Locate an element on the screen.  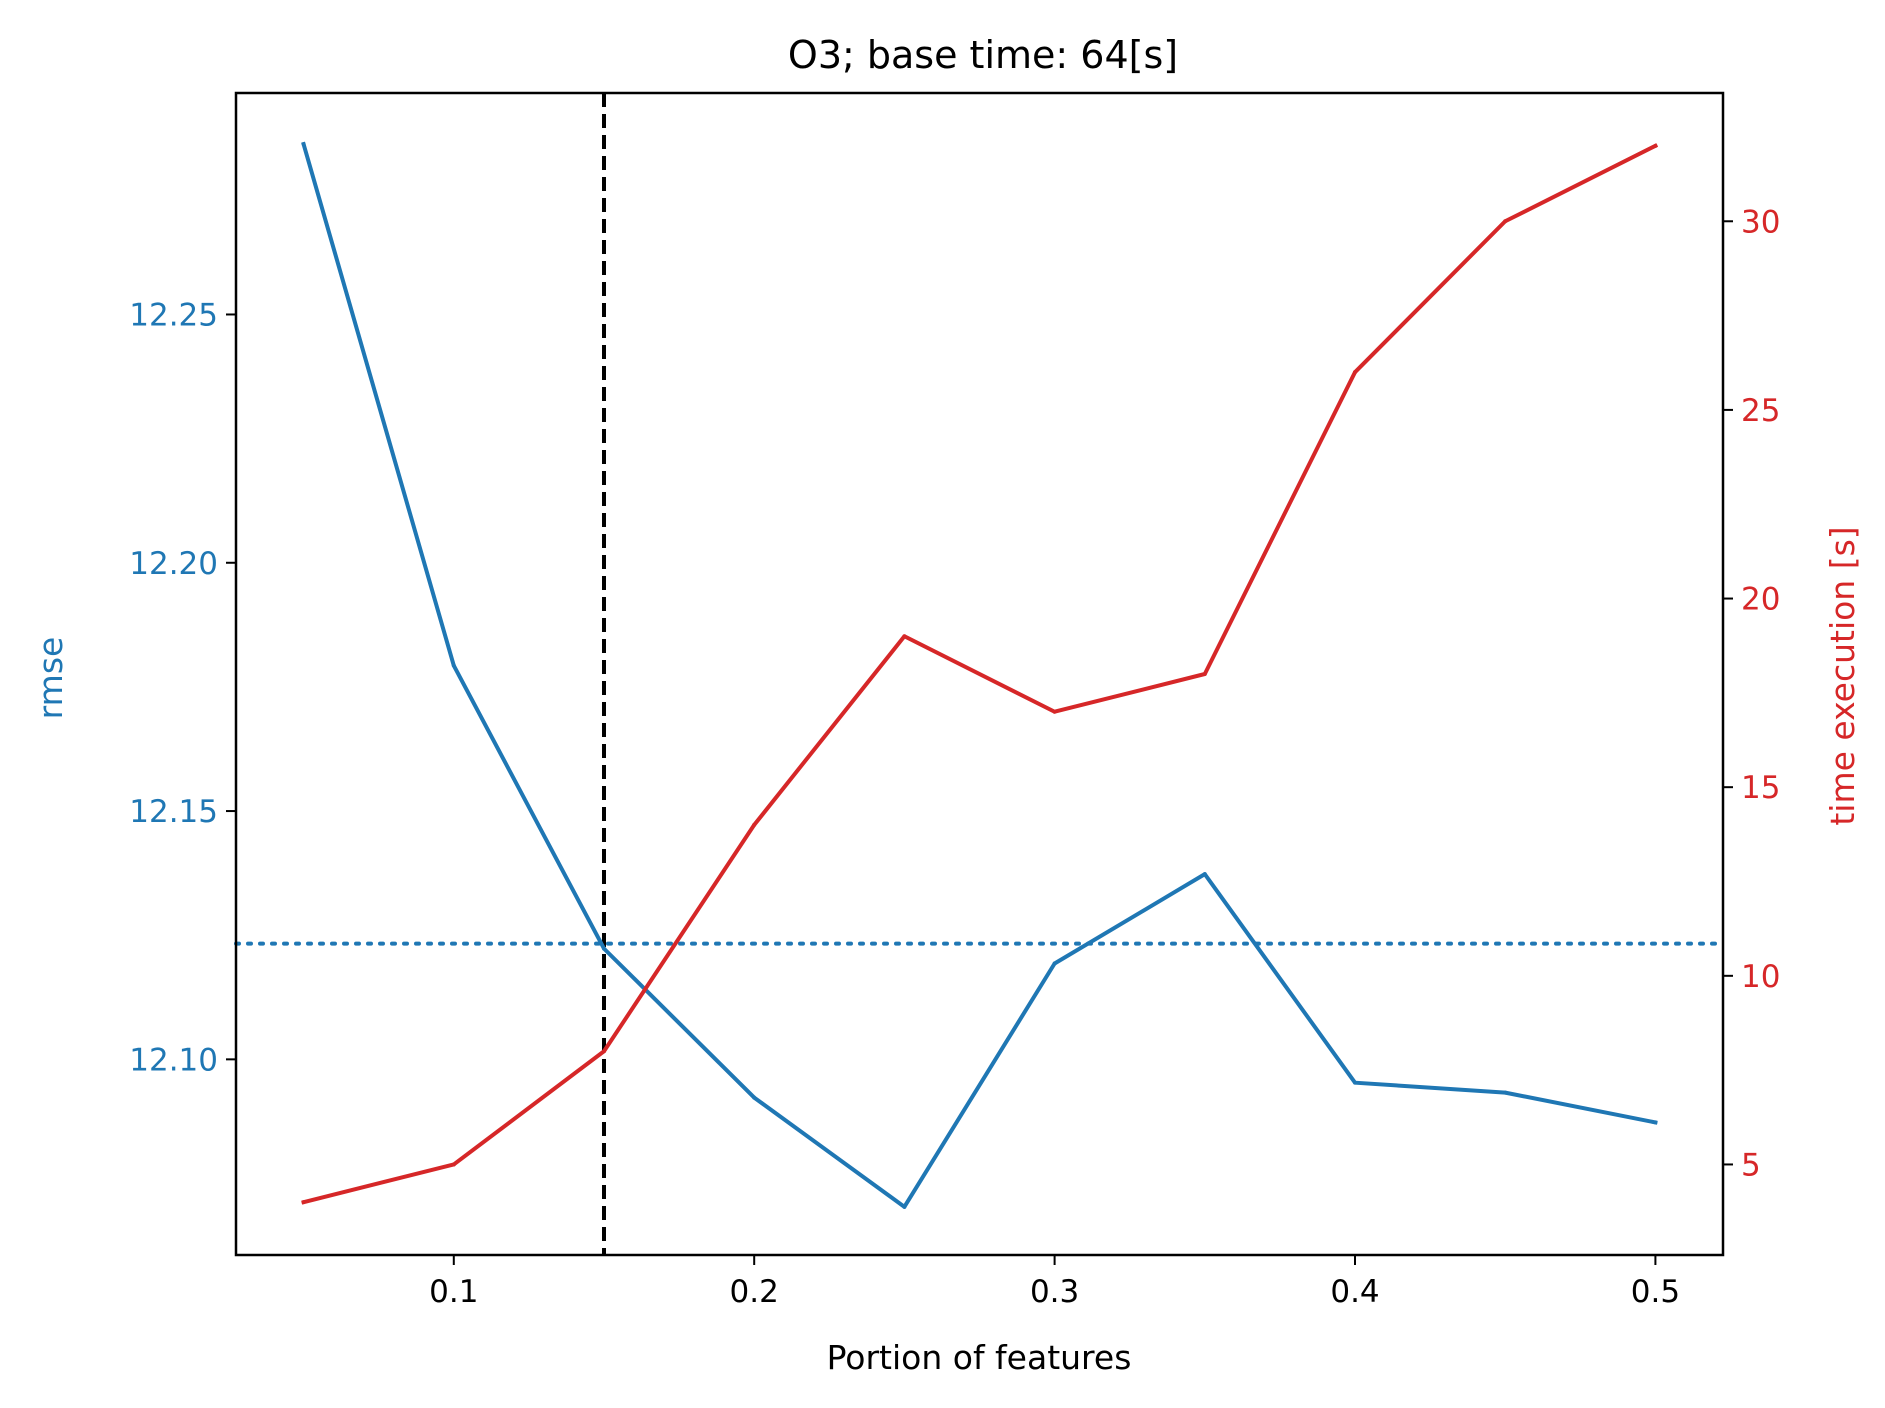
x-tick-label: 0.3 is located at coordinates (1054, 1292).